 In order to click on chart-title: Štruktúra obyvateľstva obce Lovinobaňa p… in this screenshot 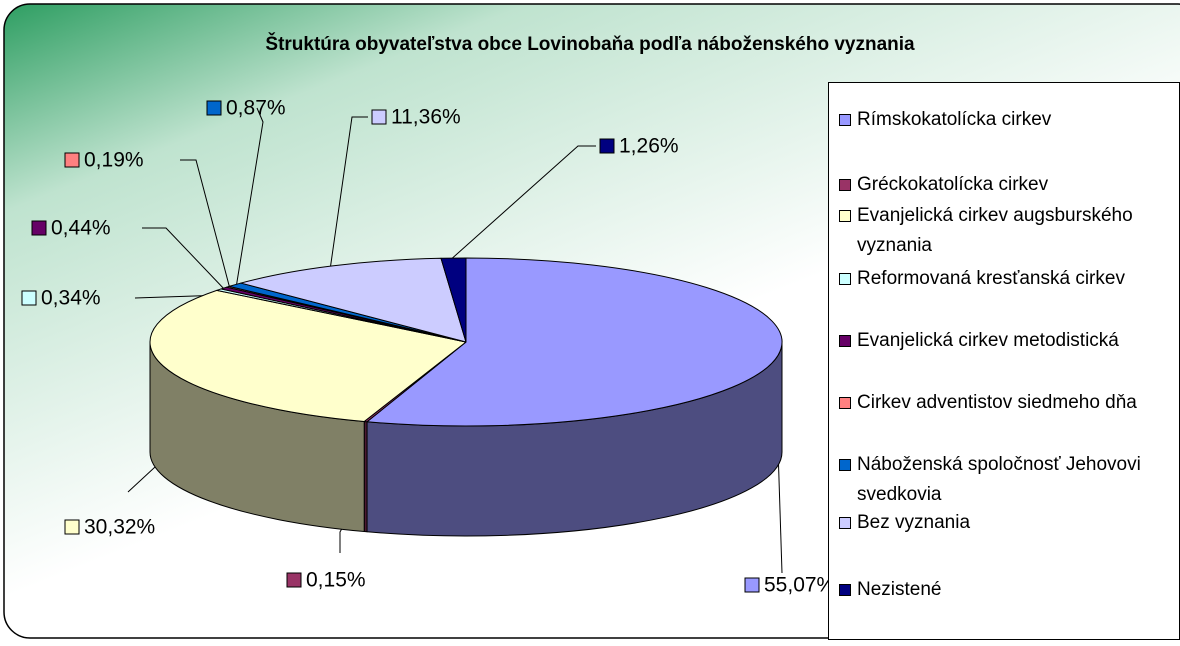, I will do `click(590, 44)`.